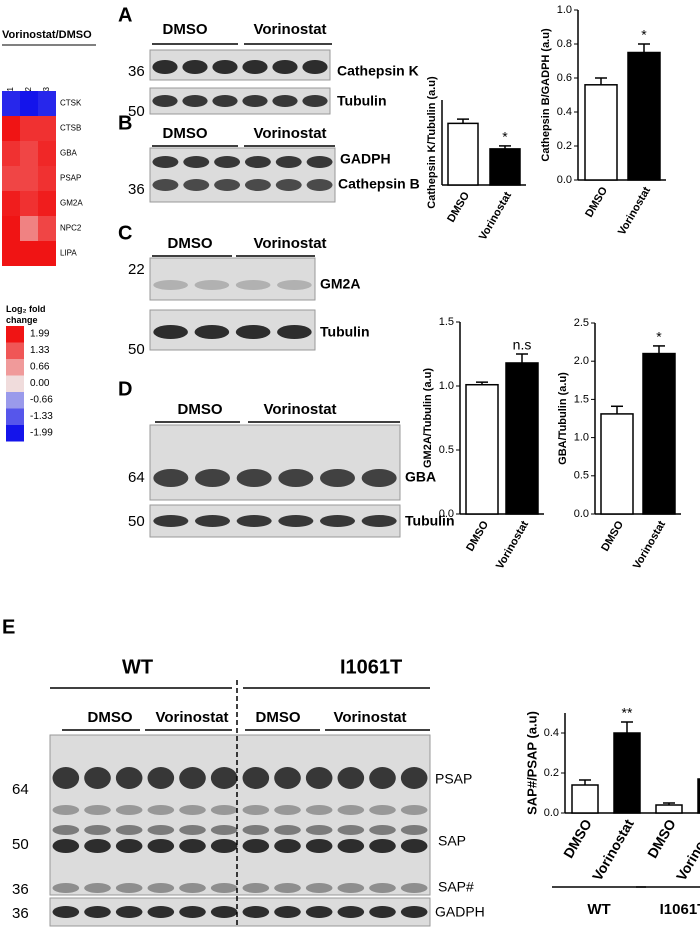 Image resolution: width=700 pixels, height=928 pixels. Describe the element at coordinates (41, 433) in the screenshot. I see `legend-label: -1.99` at that location.